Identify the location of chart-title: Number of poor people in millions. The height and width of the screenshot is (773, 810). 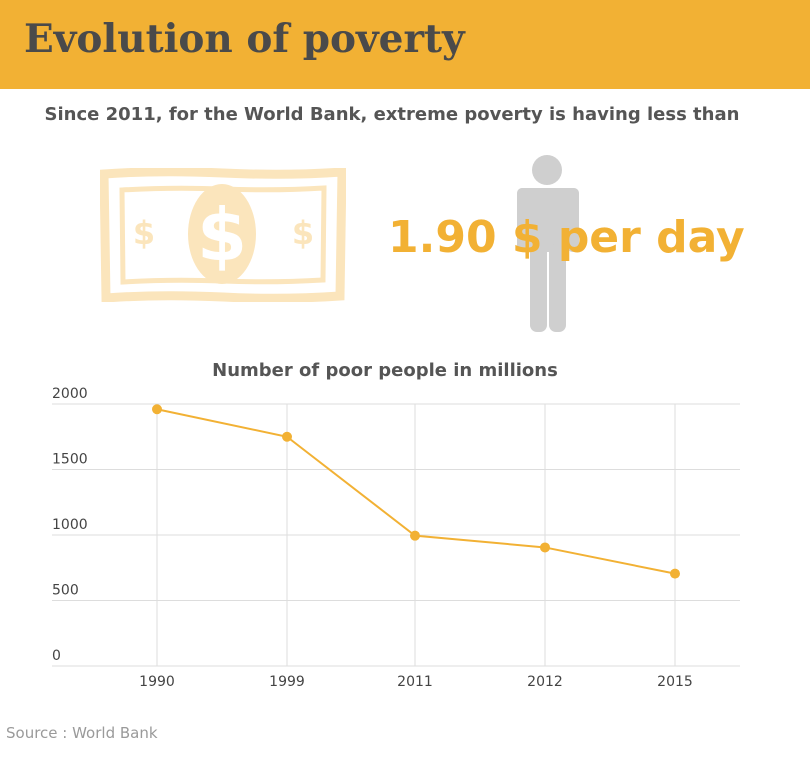
(385, 370).